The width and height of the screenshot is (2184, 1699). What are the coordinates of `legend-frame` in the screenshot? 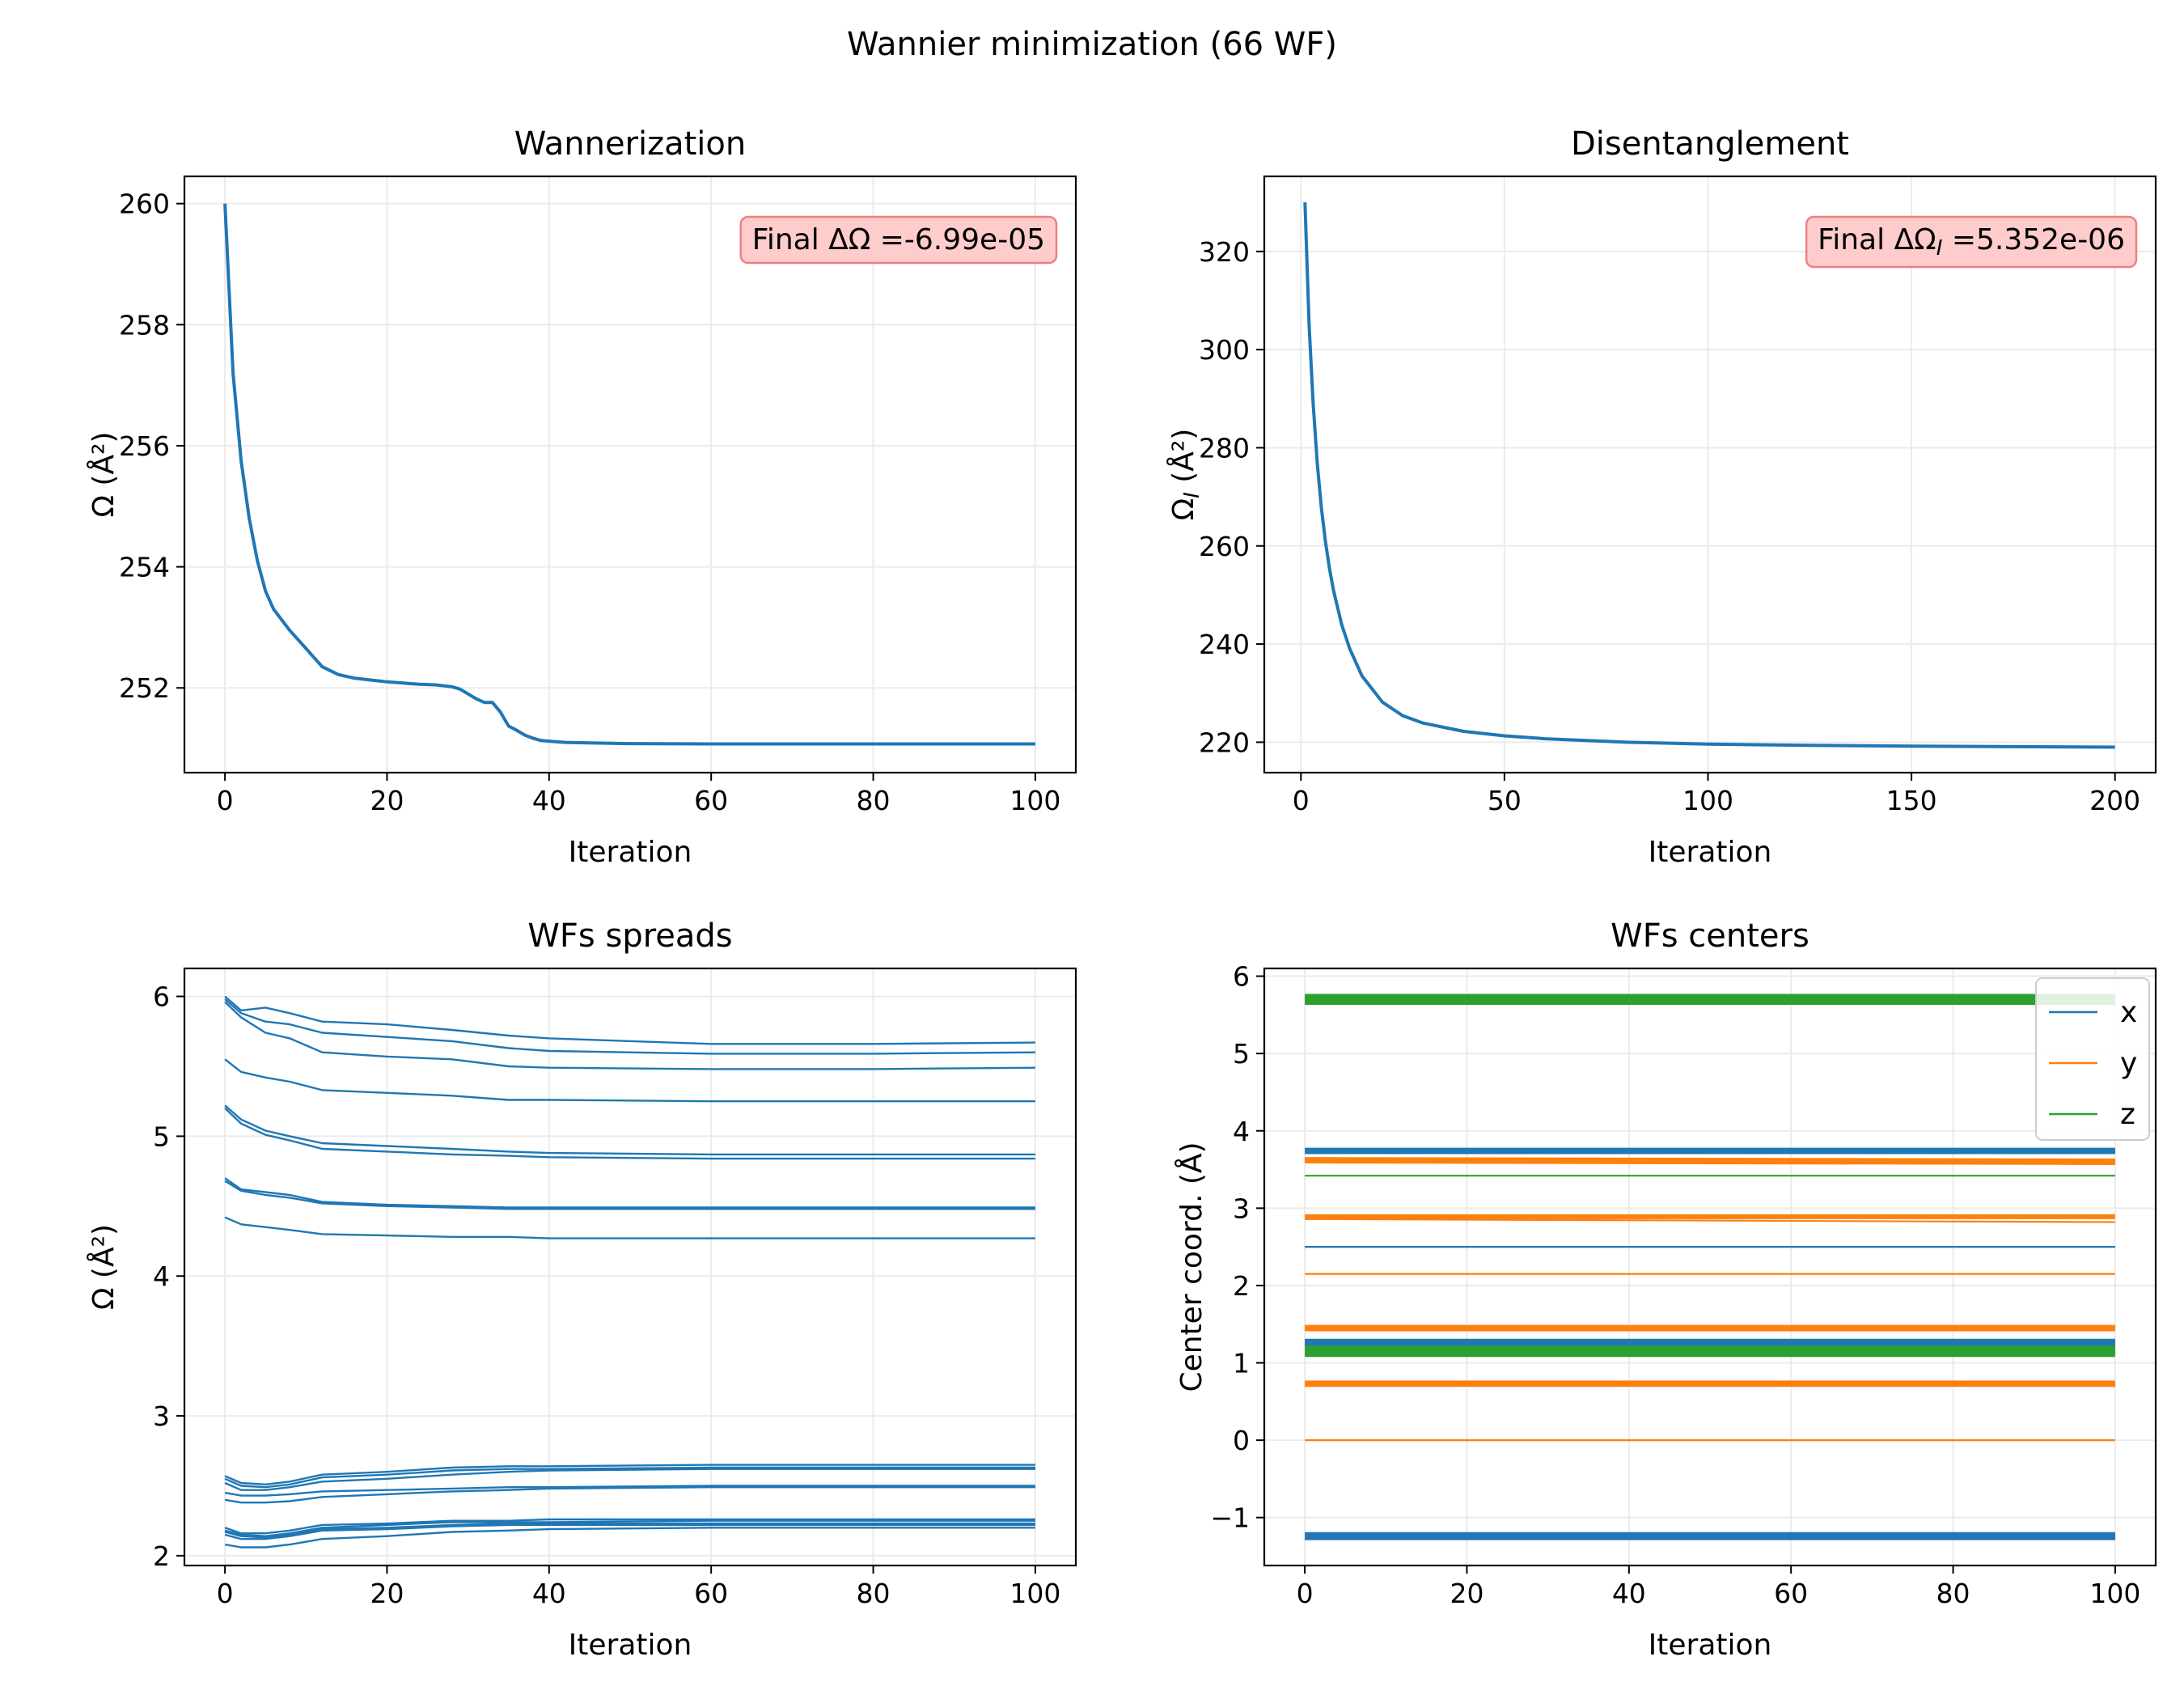 It's located at (2092, 1059).